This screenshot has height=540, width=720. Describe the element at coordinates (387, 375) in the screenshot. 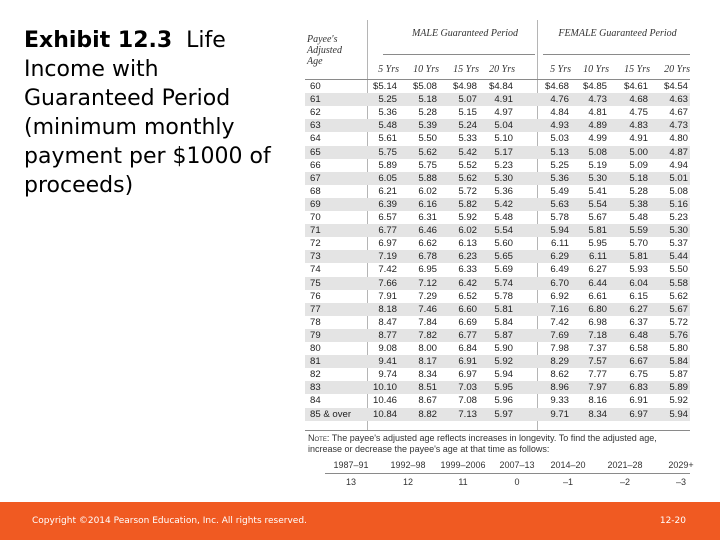

I see `payment-cell: 9.74` at that location.